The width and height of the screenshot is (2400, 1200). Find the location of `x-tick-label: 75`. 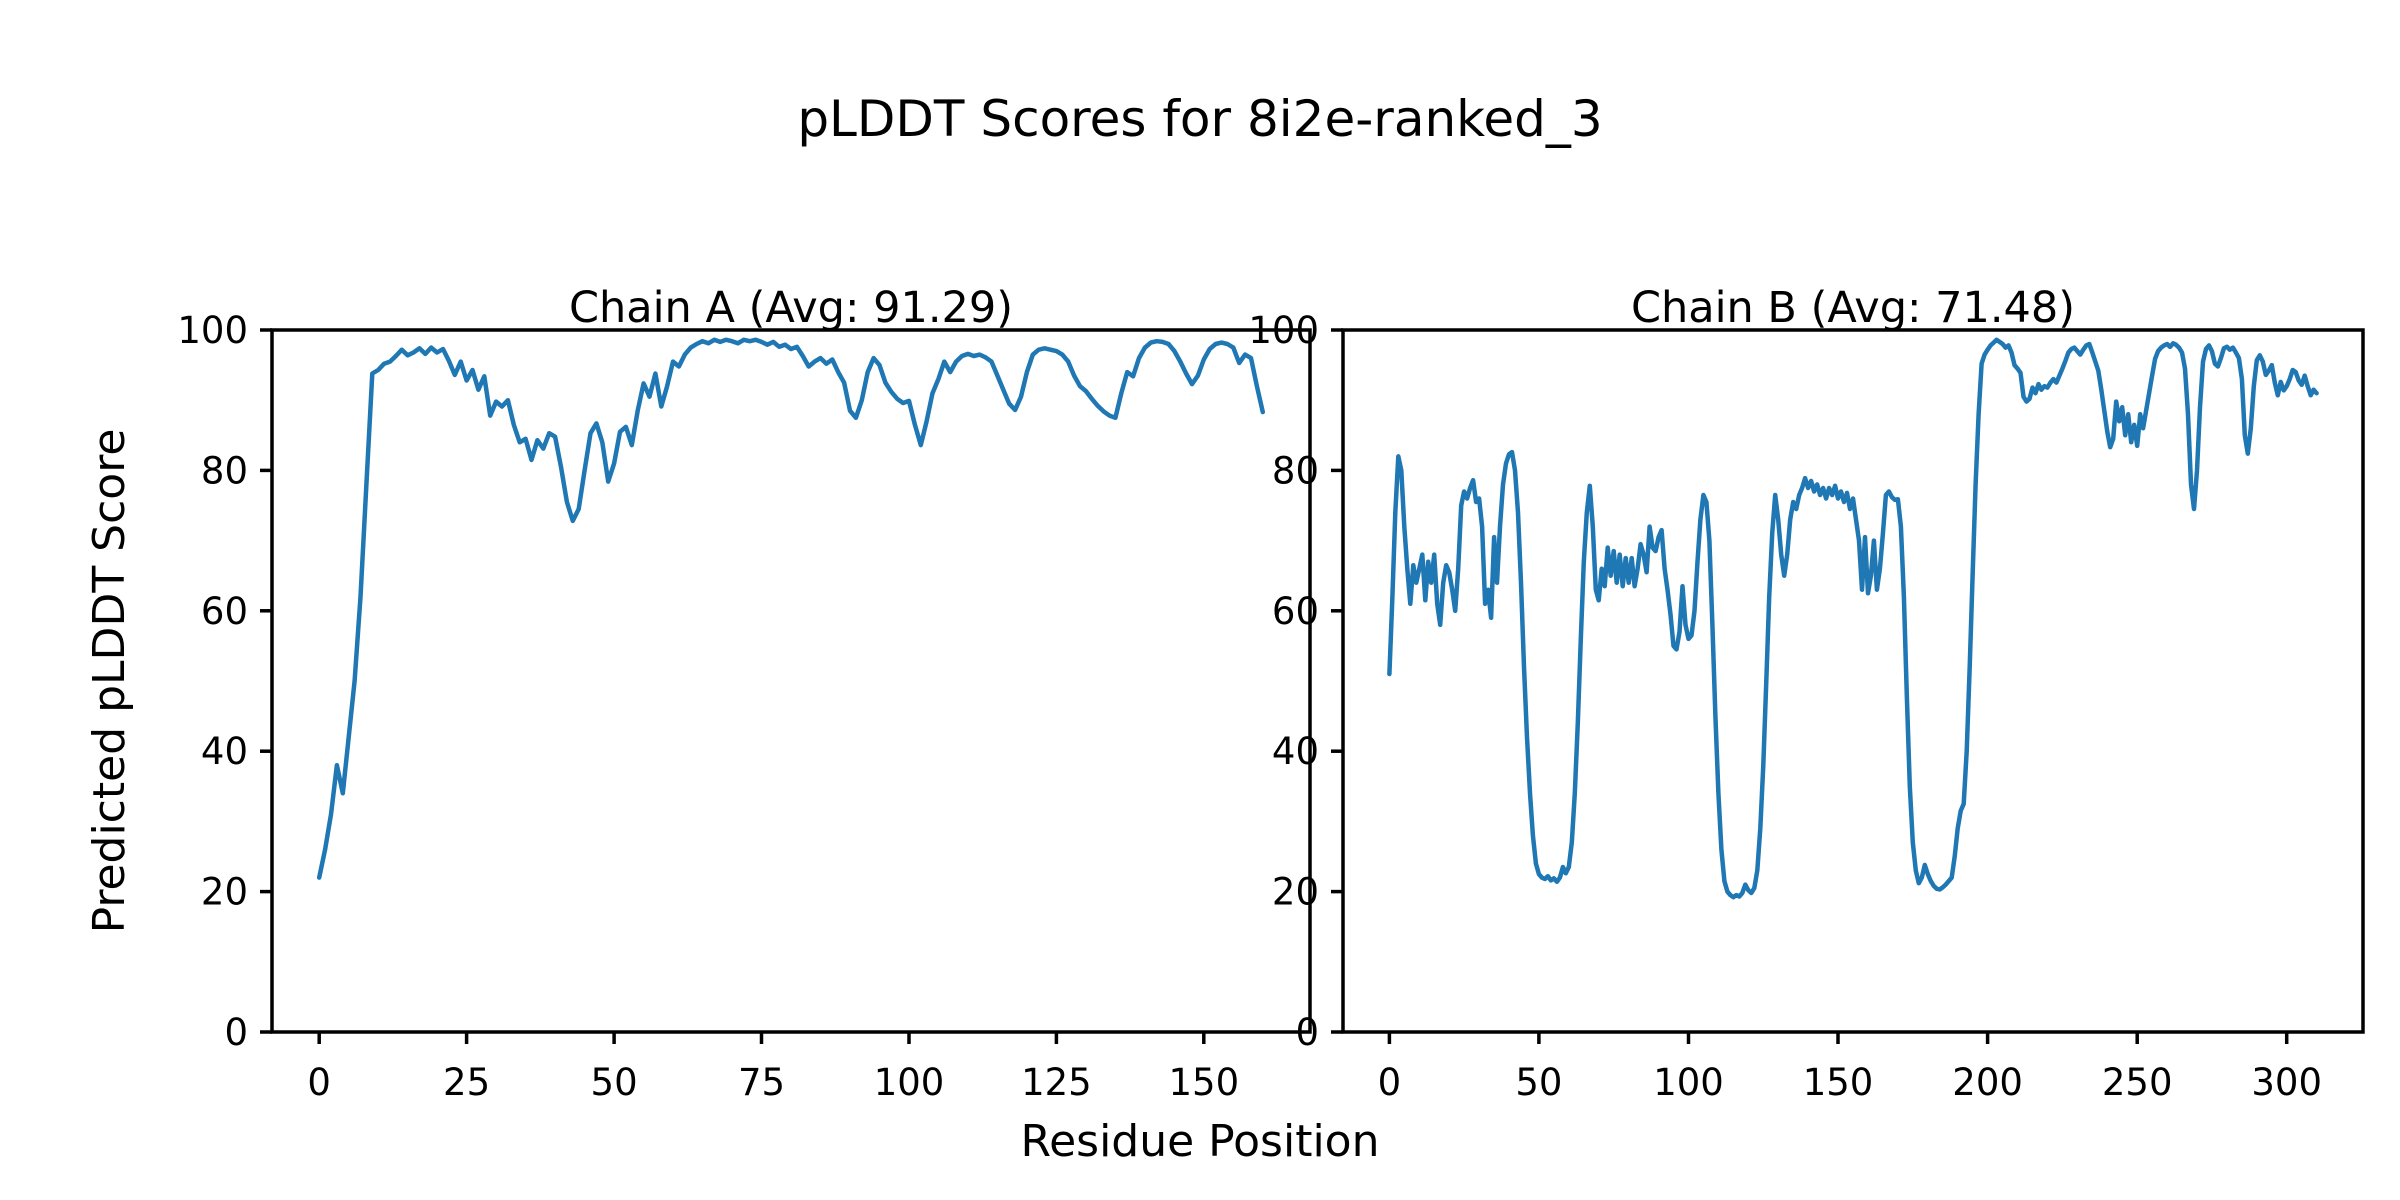

x-tick-label: 75 is located at coordinates (761, 1082).